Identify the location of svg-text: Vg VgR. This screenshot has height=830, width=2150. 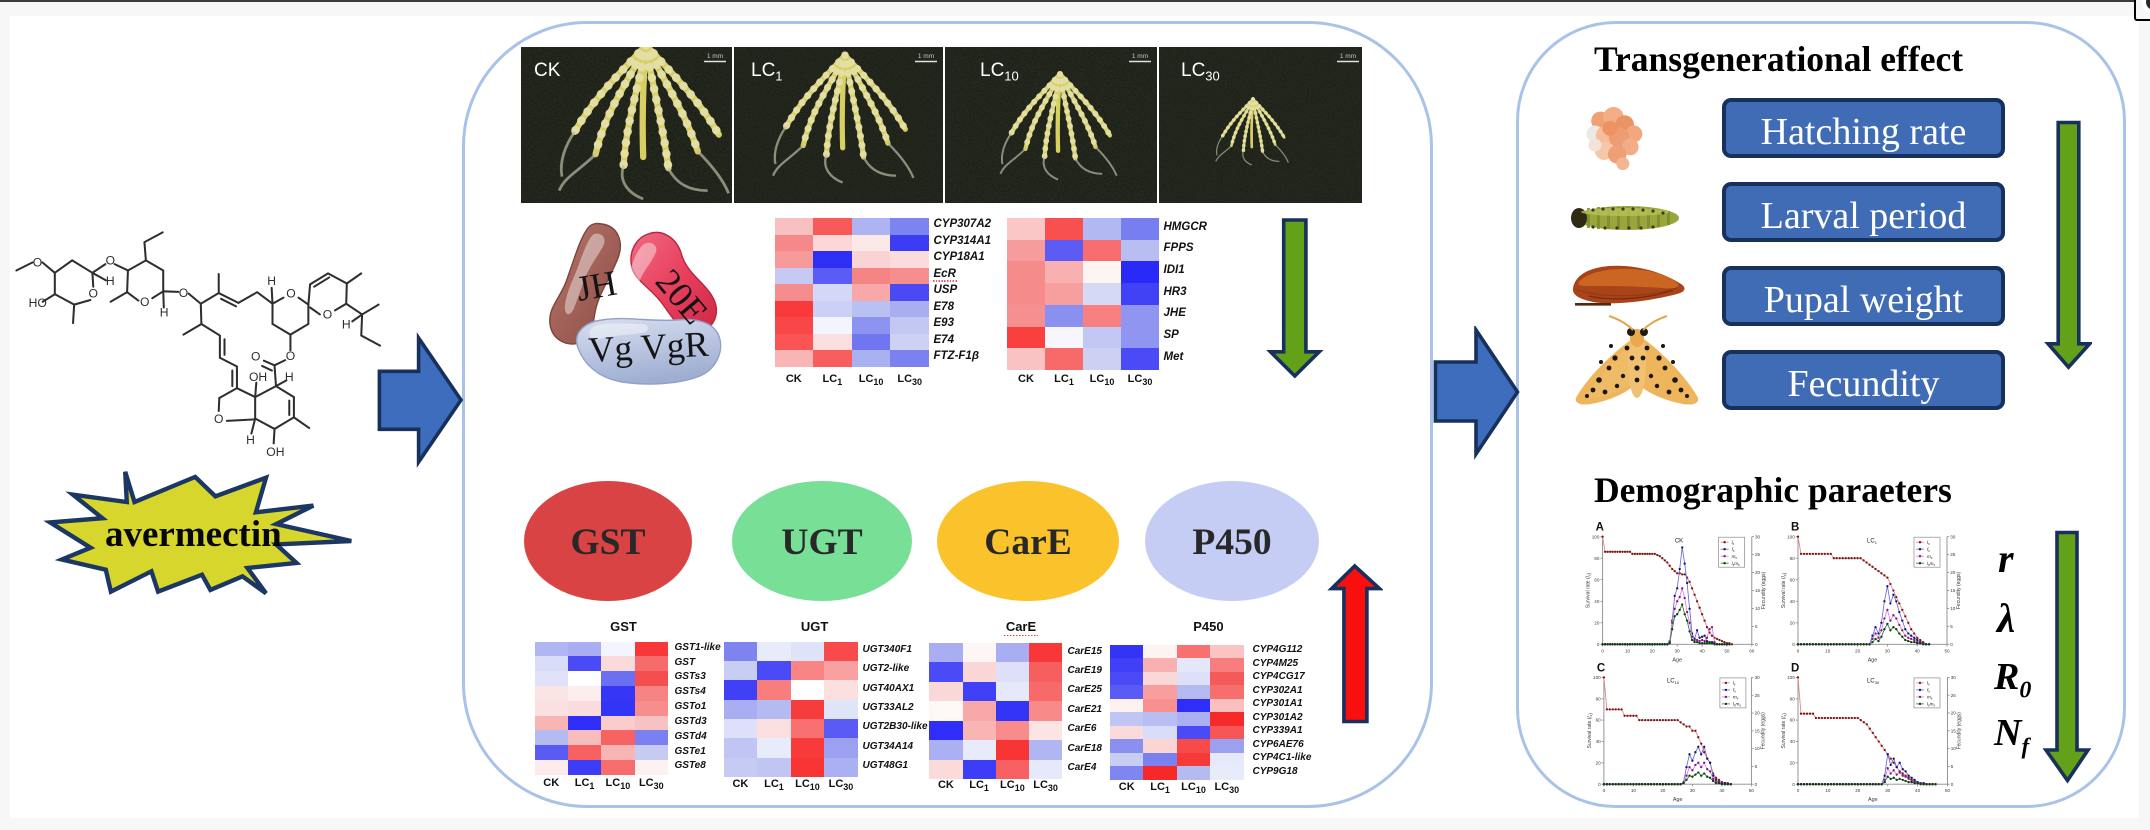
(648, 347).